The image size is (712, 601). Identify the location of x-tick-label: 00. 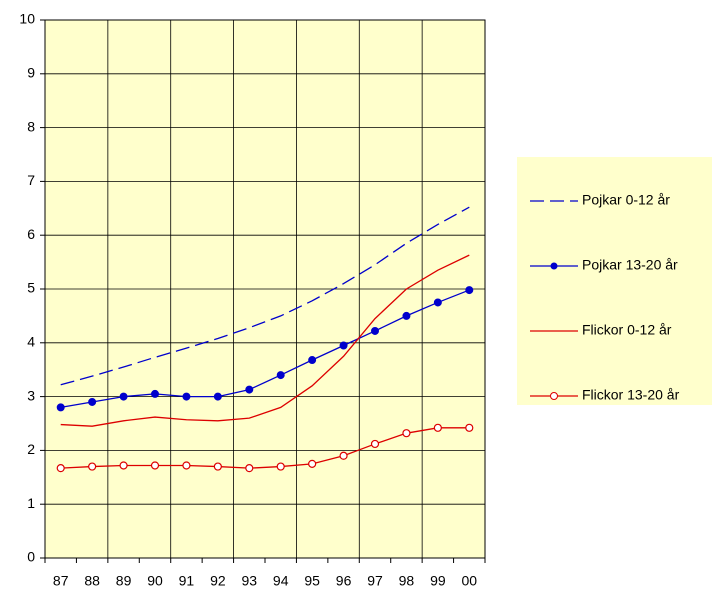
(469, 581).